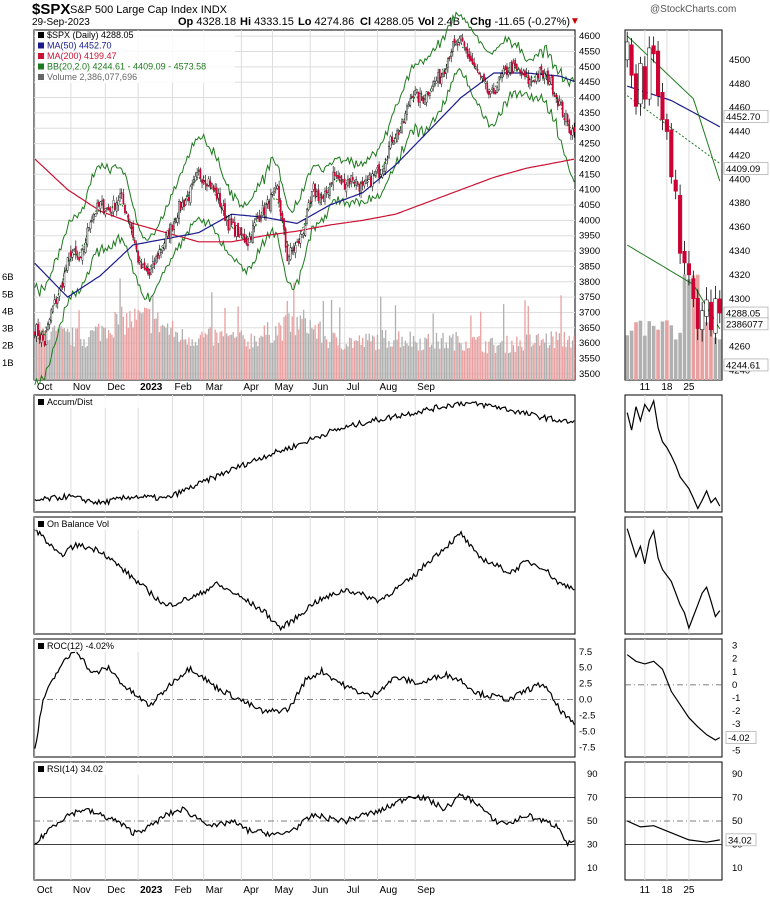  I want to click on volume-tick-label: 4B, so click(8, 311).